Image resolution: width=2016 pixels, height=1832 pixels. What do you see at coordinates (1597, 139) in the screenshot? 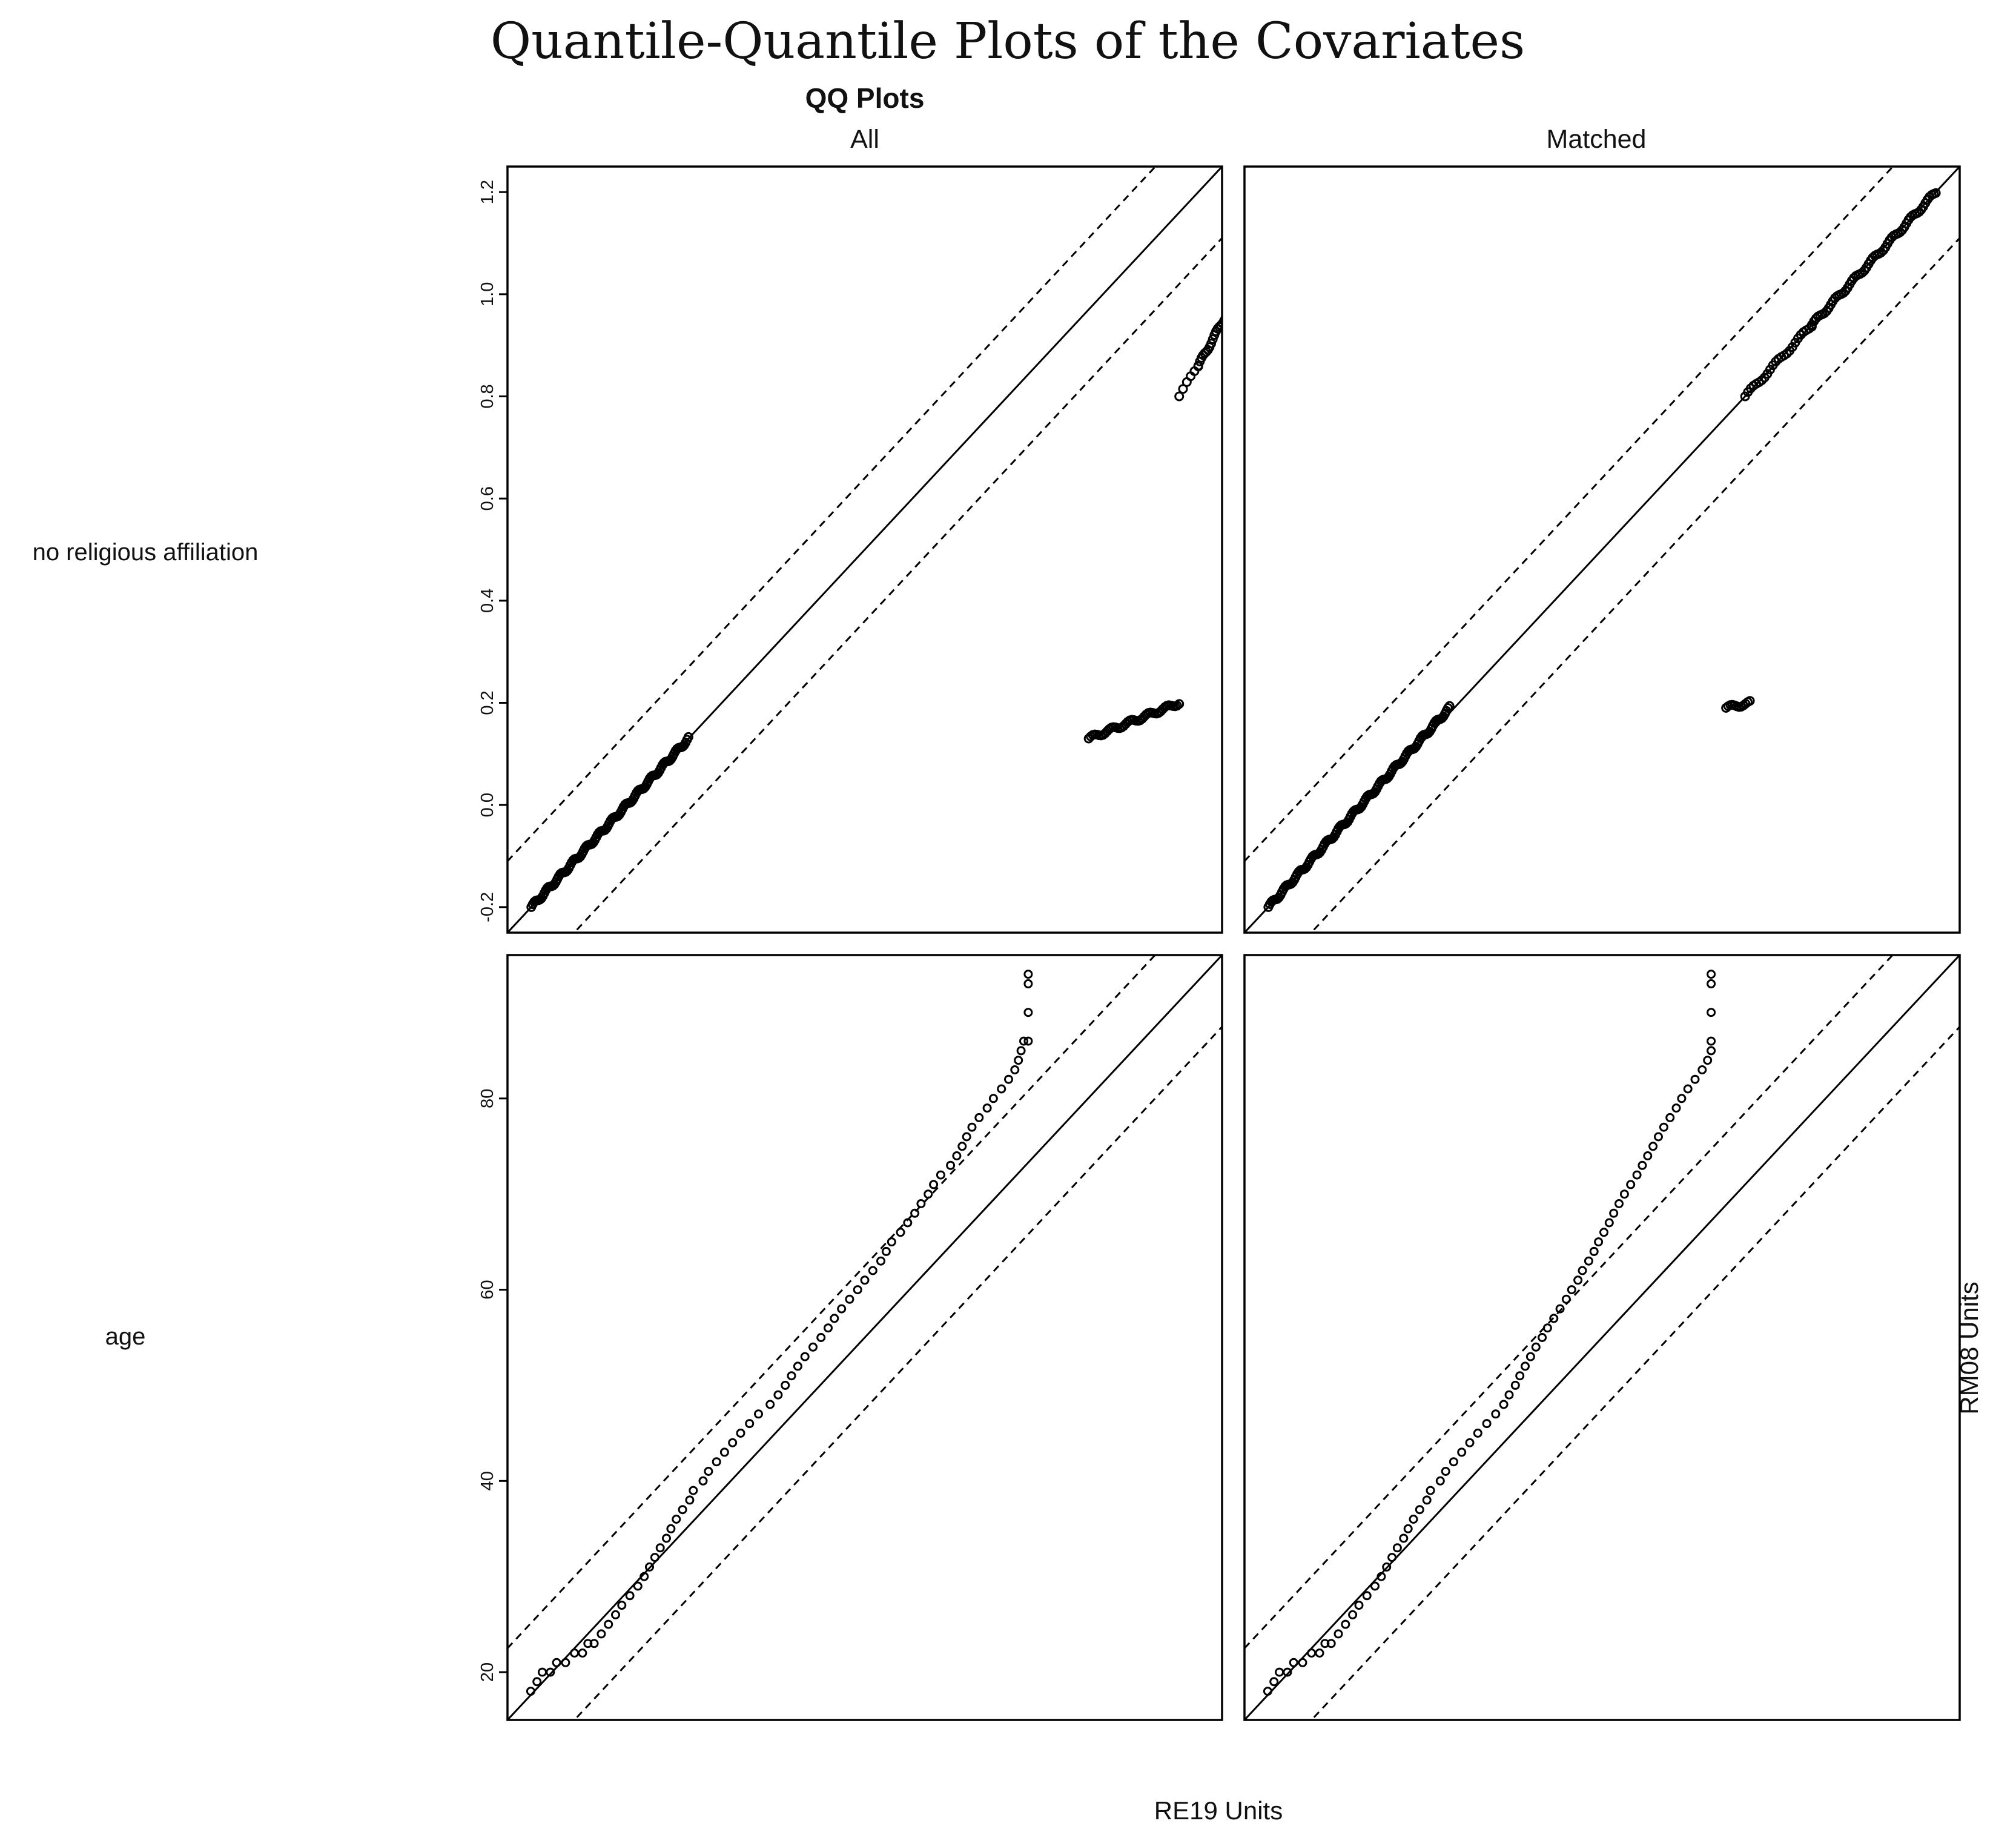
I see `column-label-matched: Matched` at bounding box center [1597, 139].